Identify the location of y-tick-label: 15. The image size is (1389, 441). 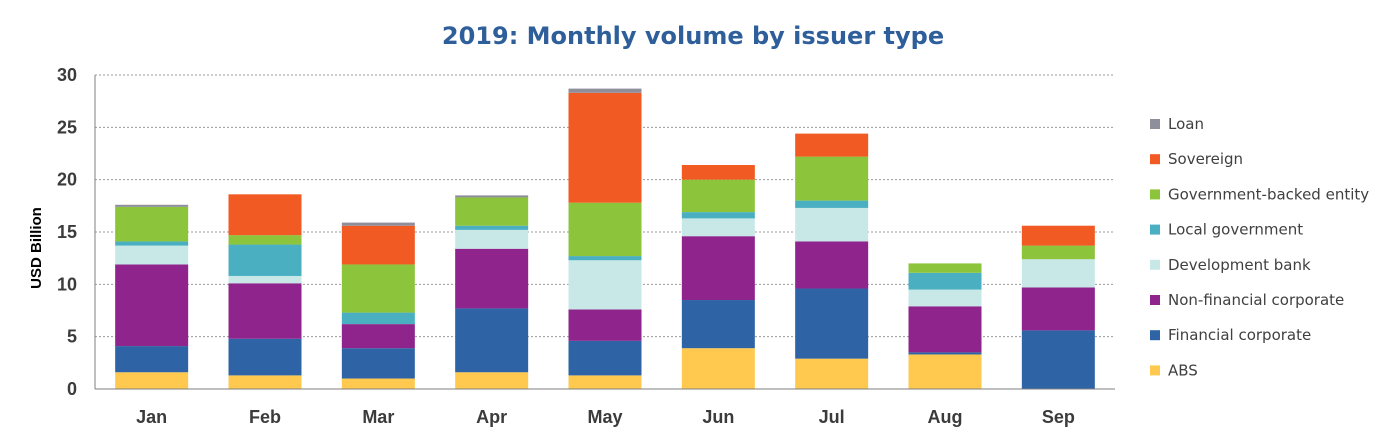
(67, 232).